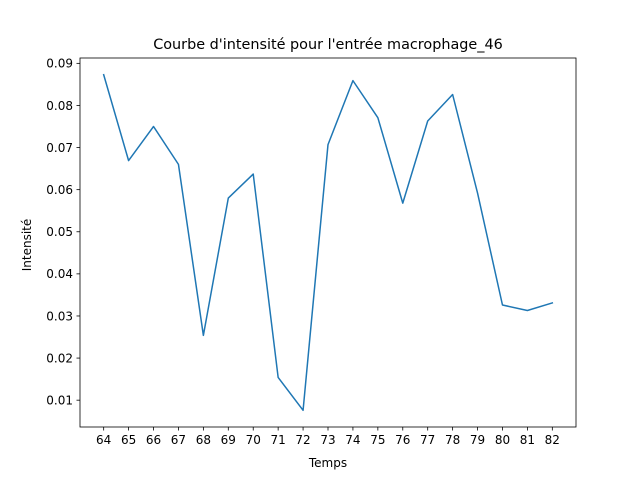  I want to click on y-tick-label: 0.03, so click(59, 316).